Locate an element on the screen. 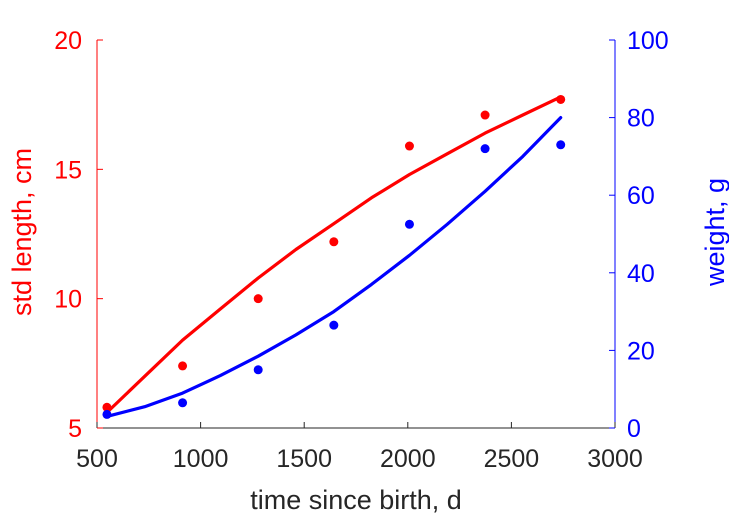  left-y-tick-label: 10 is located at coordinates (68, 300).